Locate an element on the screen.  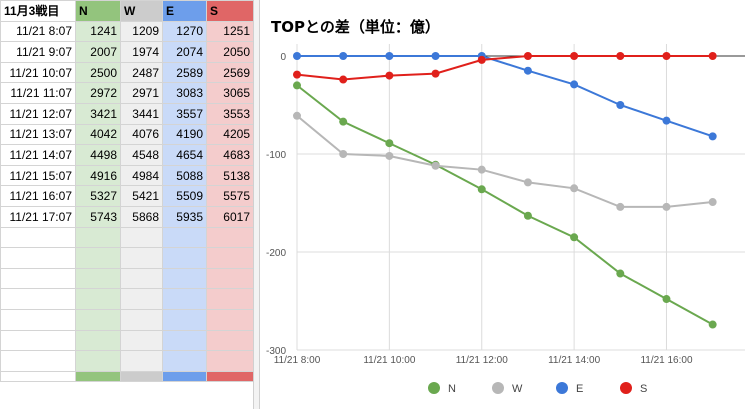
time-cell: 11/21 14:07 is located at coordinates (38, 155).